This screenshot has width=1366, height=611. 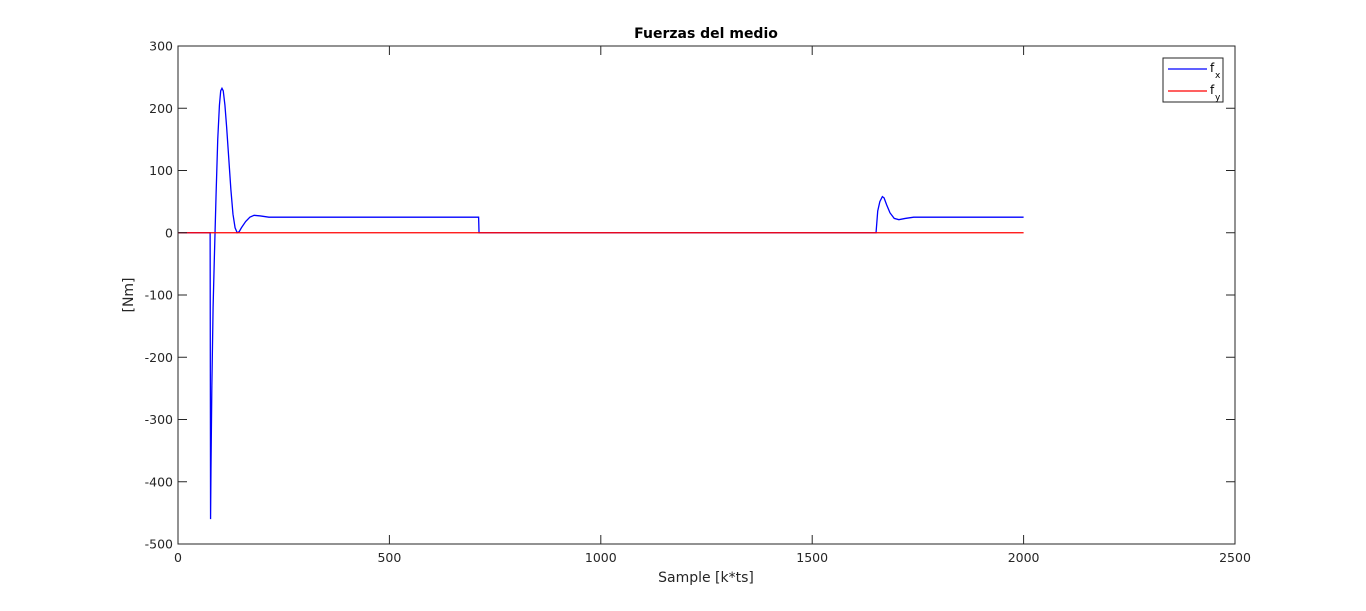 What do you see at coordinates (159, 357) in the screenshot?
I see `y-tick-label: -200` at bounding box center [159, 357].